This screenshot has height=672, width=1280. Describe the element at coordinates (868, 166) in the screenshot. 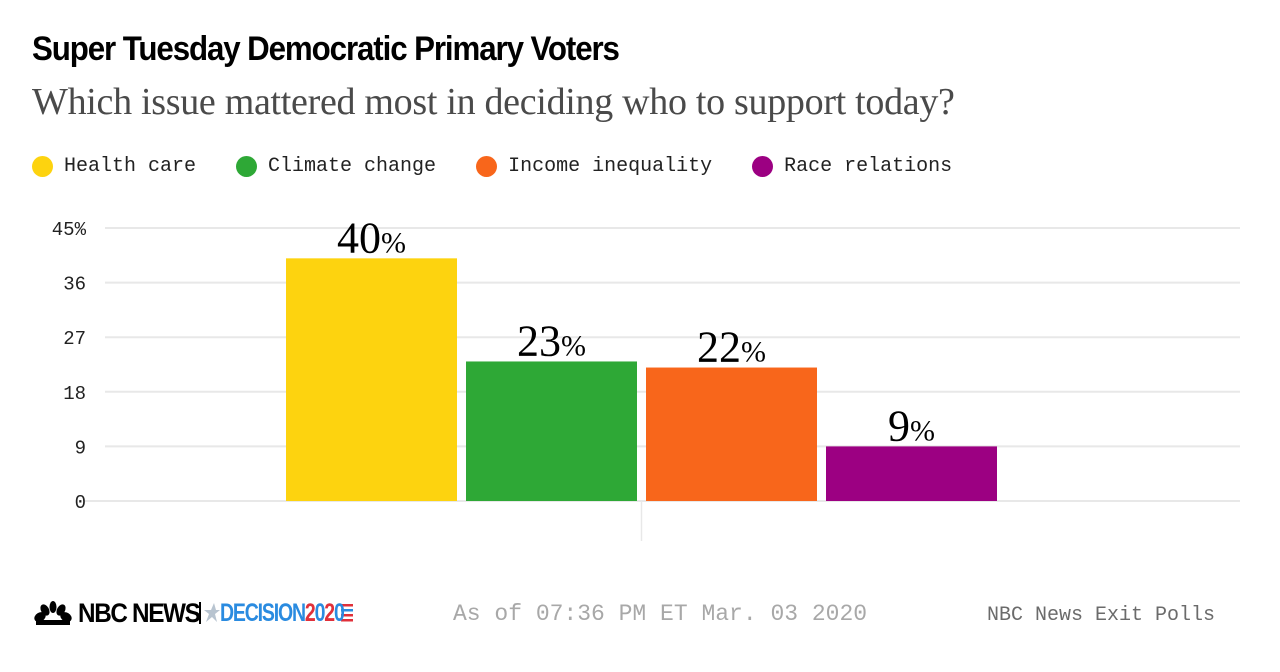

I see `legend-label: Race relations` at that location.